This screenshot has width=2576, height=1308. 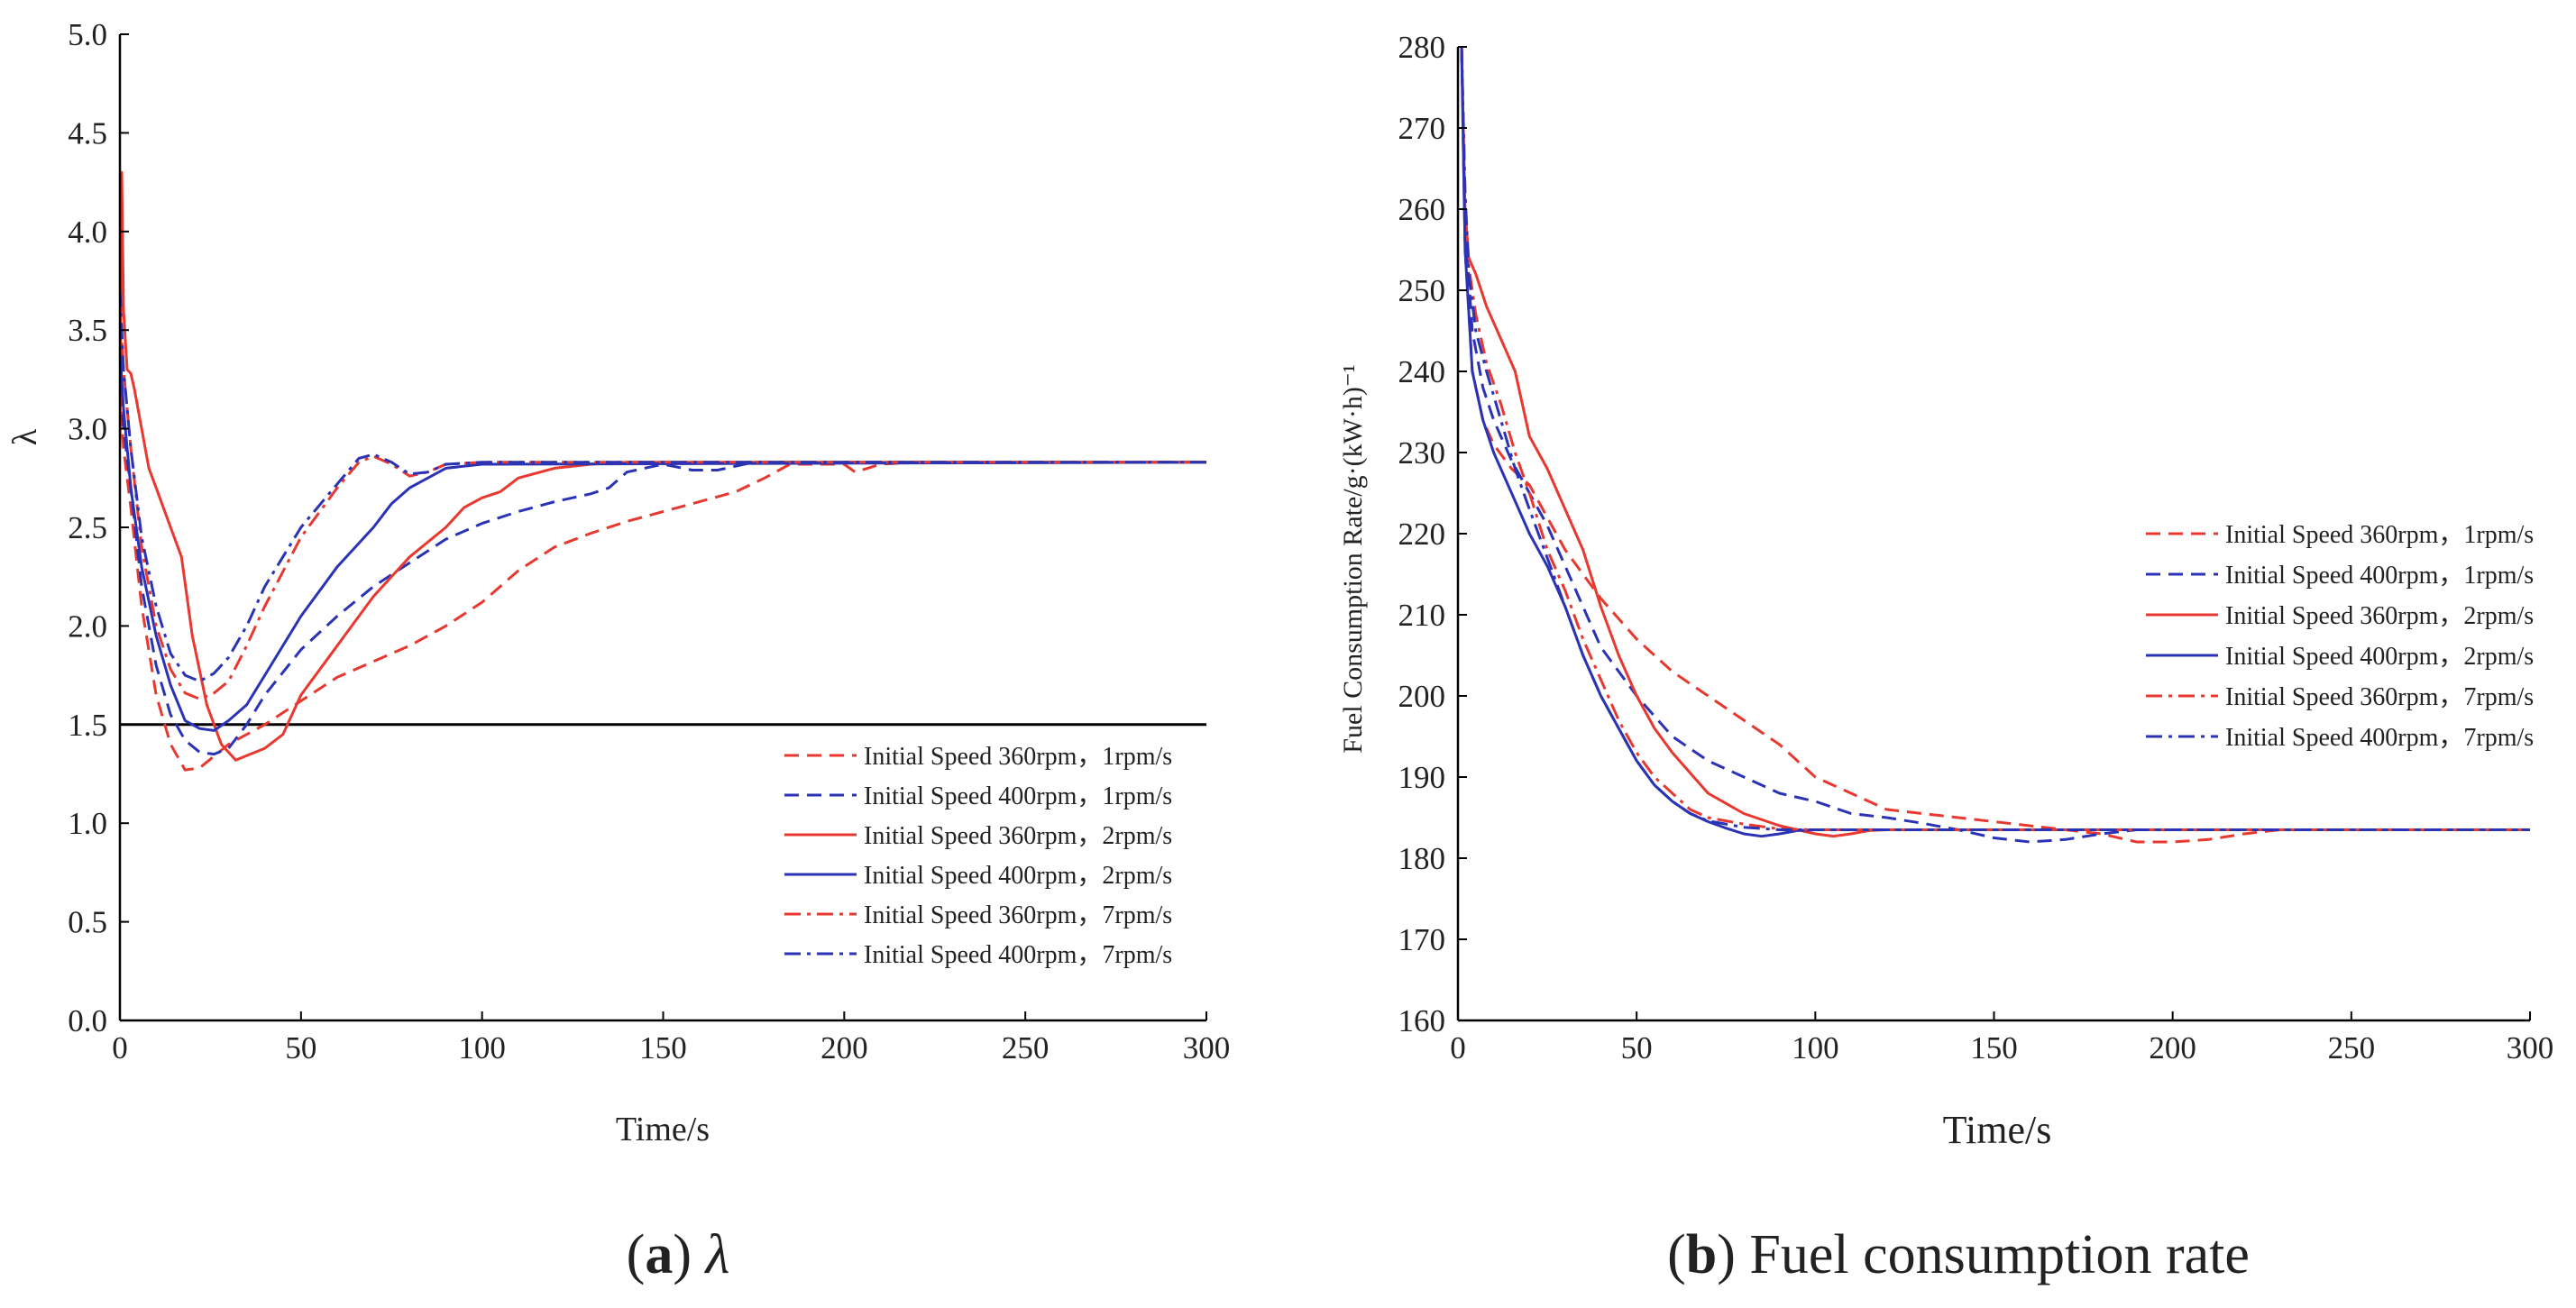 What do you see at coordinates (1422, 696) in the screenshot?
I see `y-tick-label: 200` at bounding box center [1422, 696].